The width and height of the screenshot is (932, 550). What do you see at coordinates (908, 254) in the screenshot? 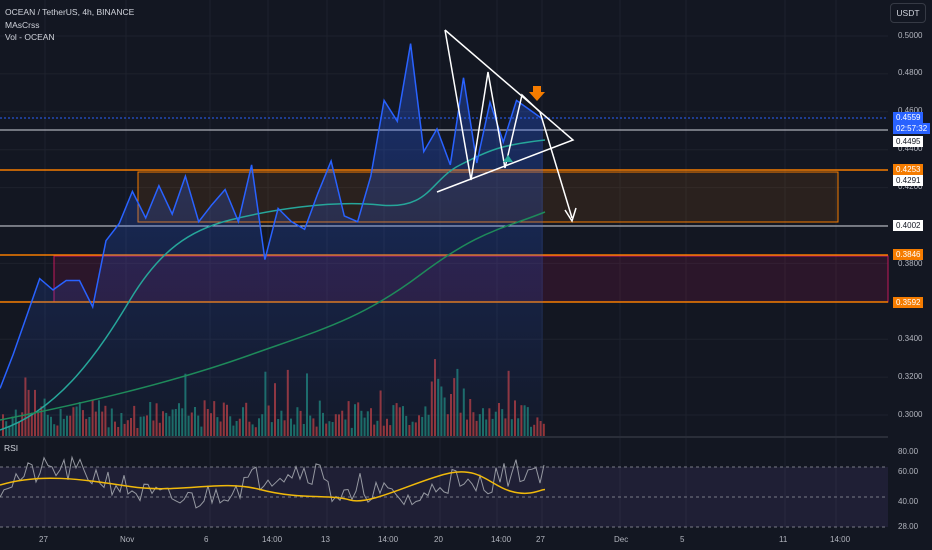
I see `level-tag-5: 0.3846` at bounding box center [908, 254].